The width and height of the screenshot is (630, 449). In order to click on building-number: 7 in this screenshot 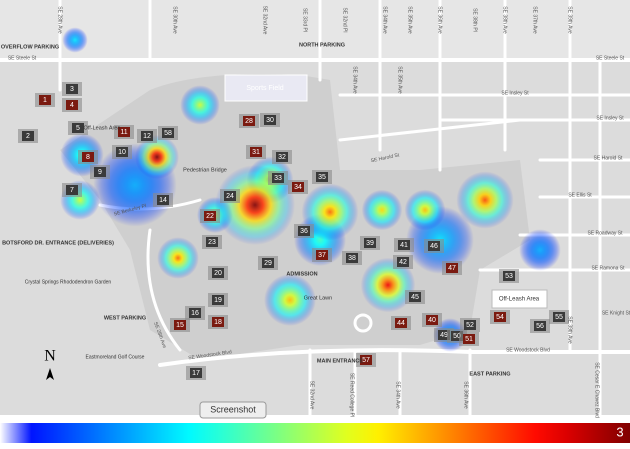, I will do `click(72, 190)`.